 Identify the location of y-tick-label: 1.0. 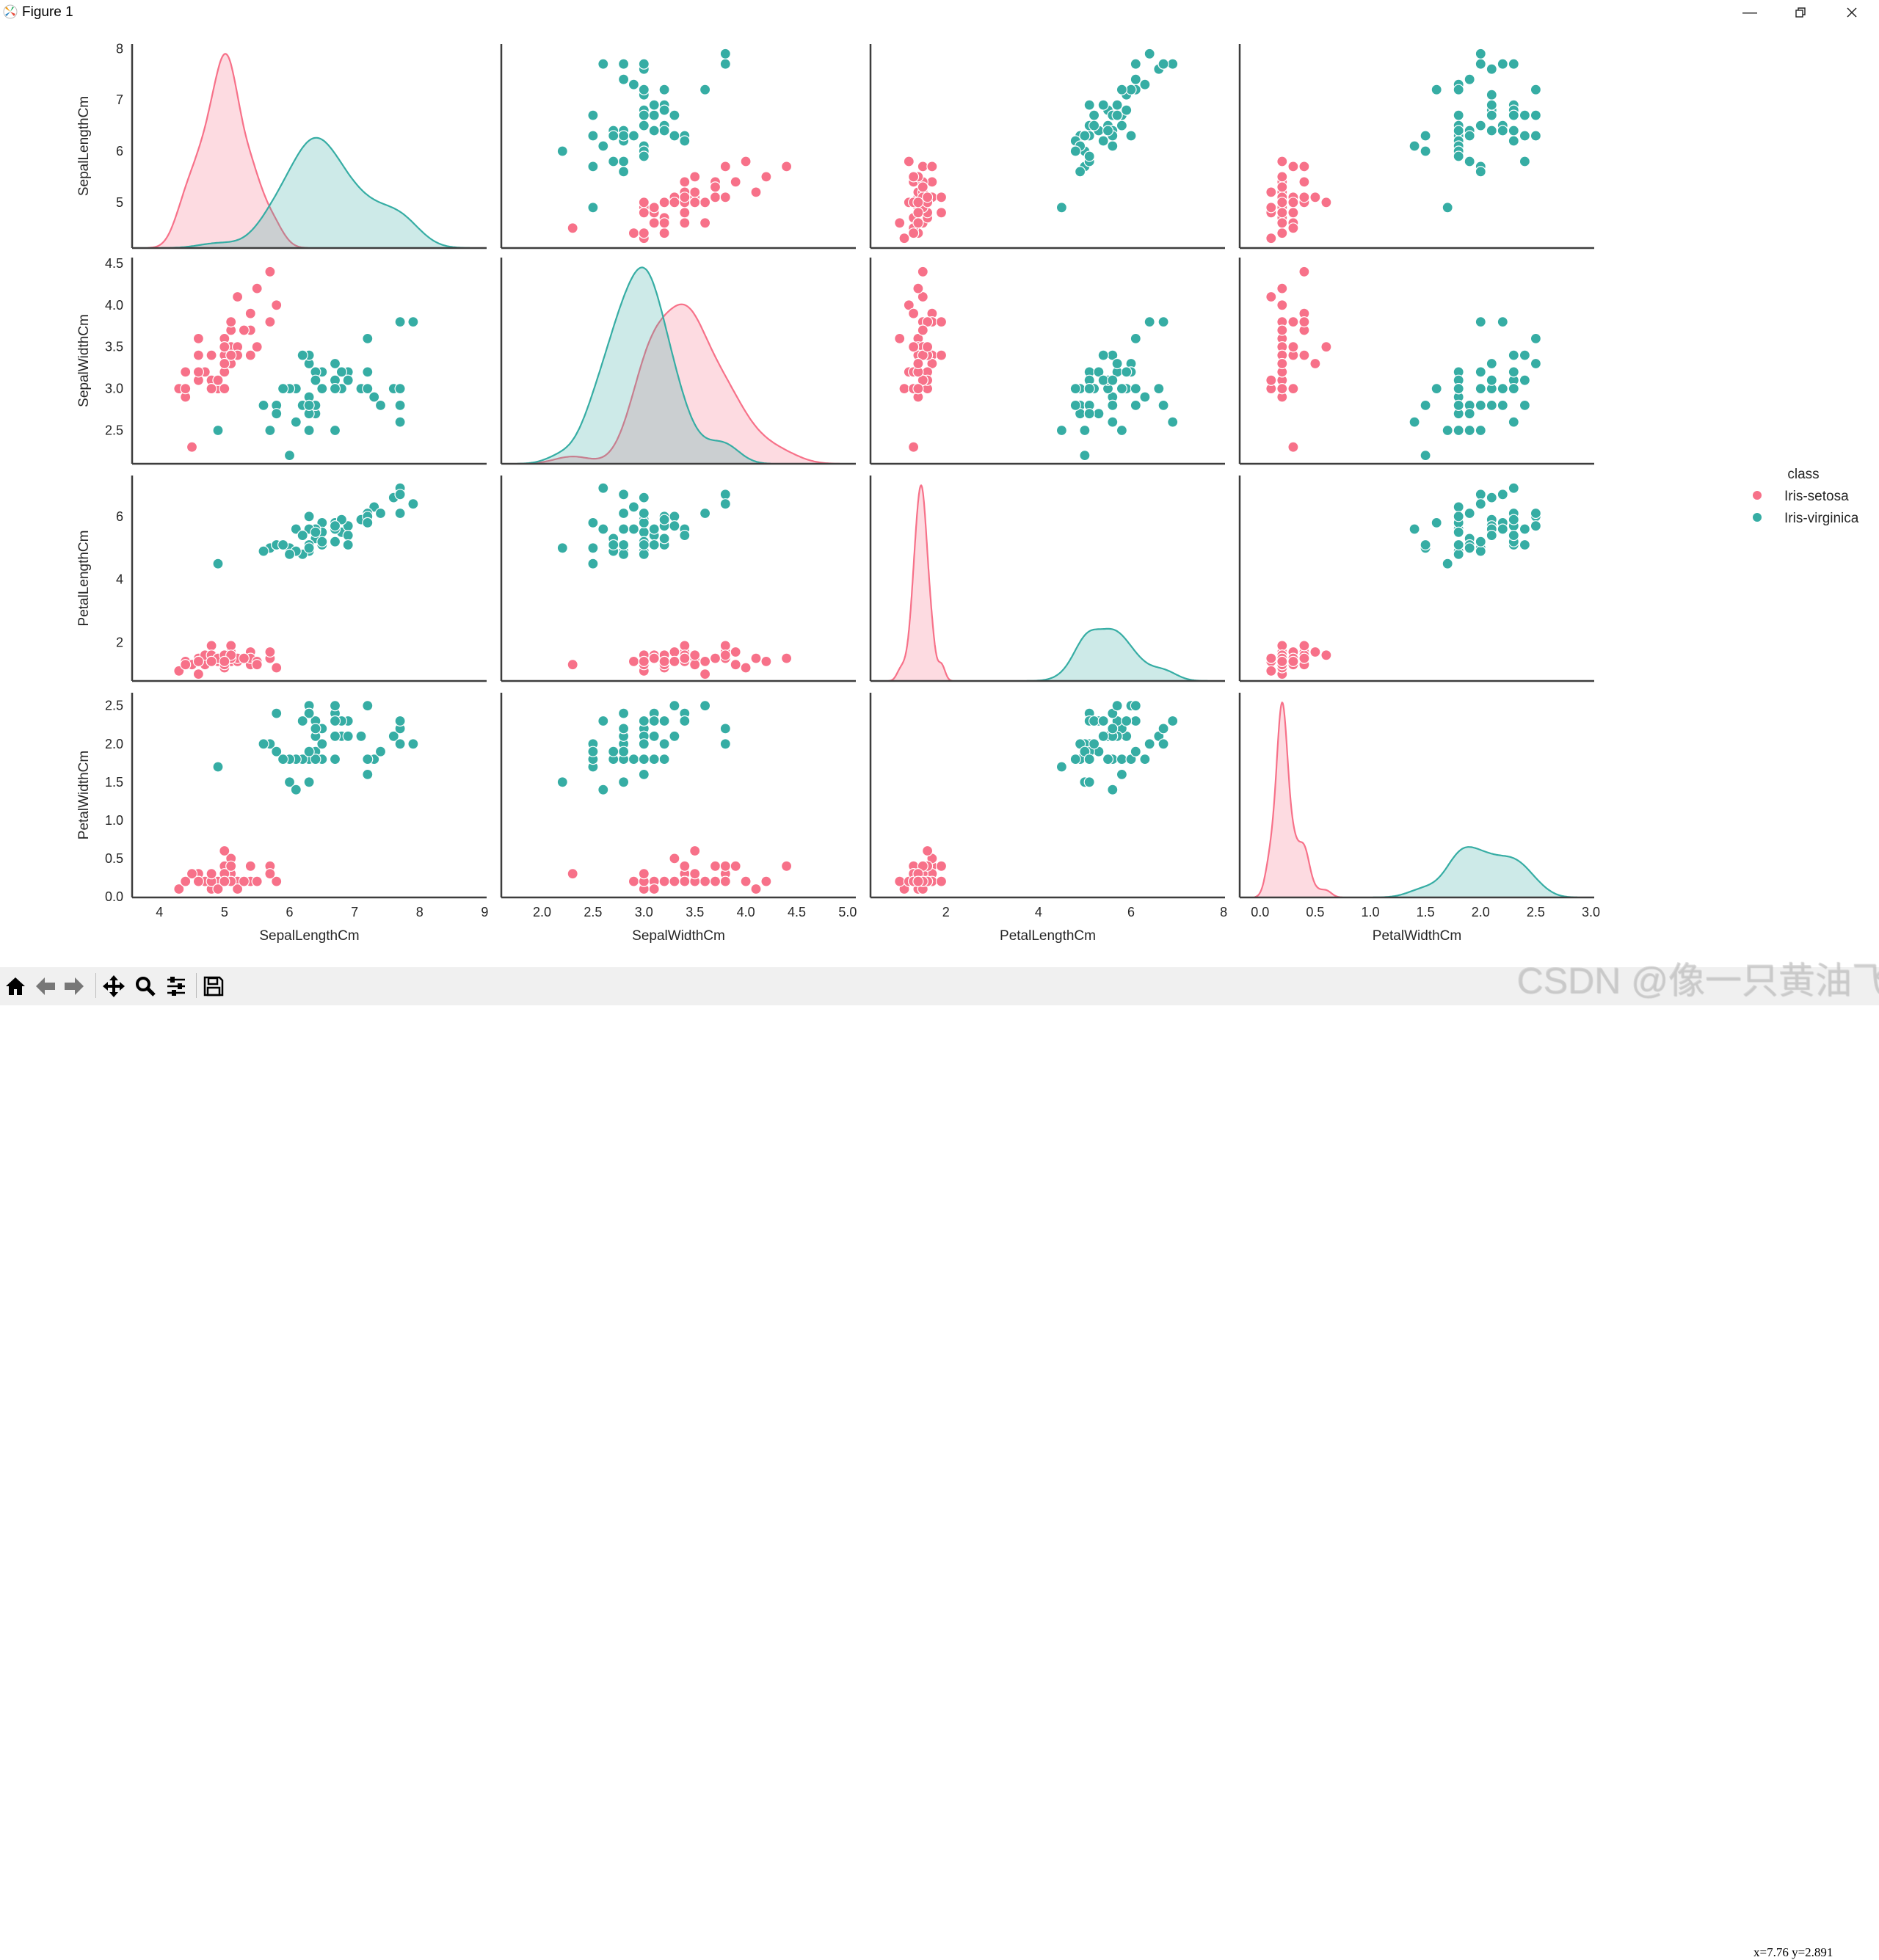
(114, 821).